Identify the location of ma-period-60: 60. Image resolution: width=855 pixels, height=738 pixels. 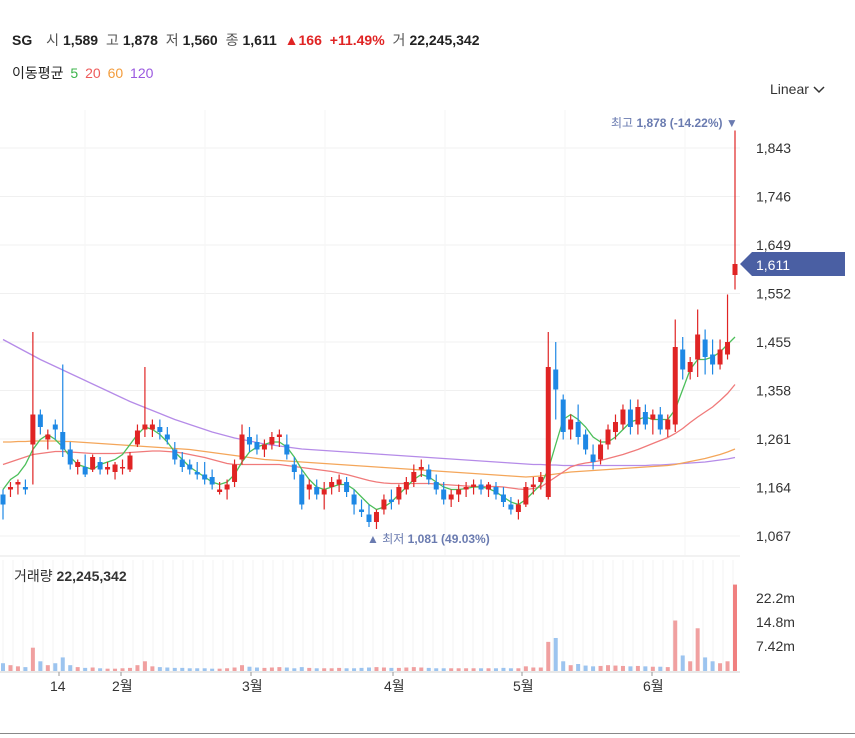
(115, 73).